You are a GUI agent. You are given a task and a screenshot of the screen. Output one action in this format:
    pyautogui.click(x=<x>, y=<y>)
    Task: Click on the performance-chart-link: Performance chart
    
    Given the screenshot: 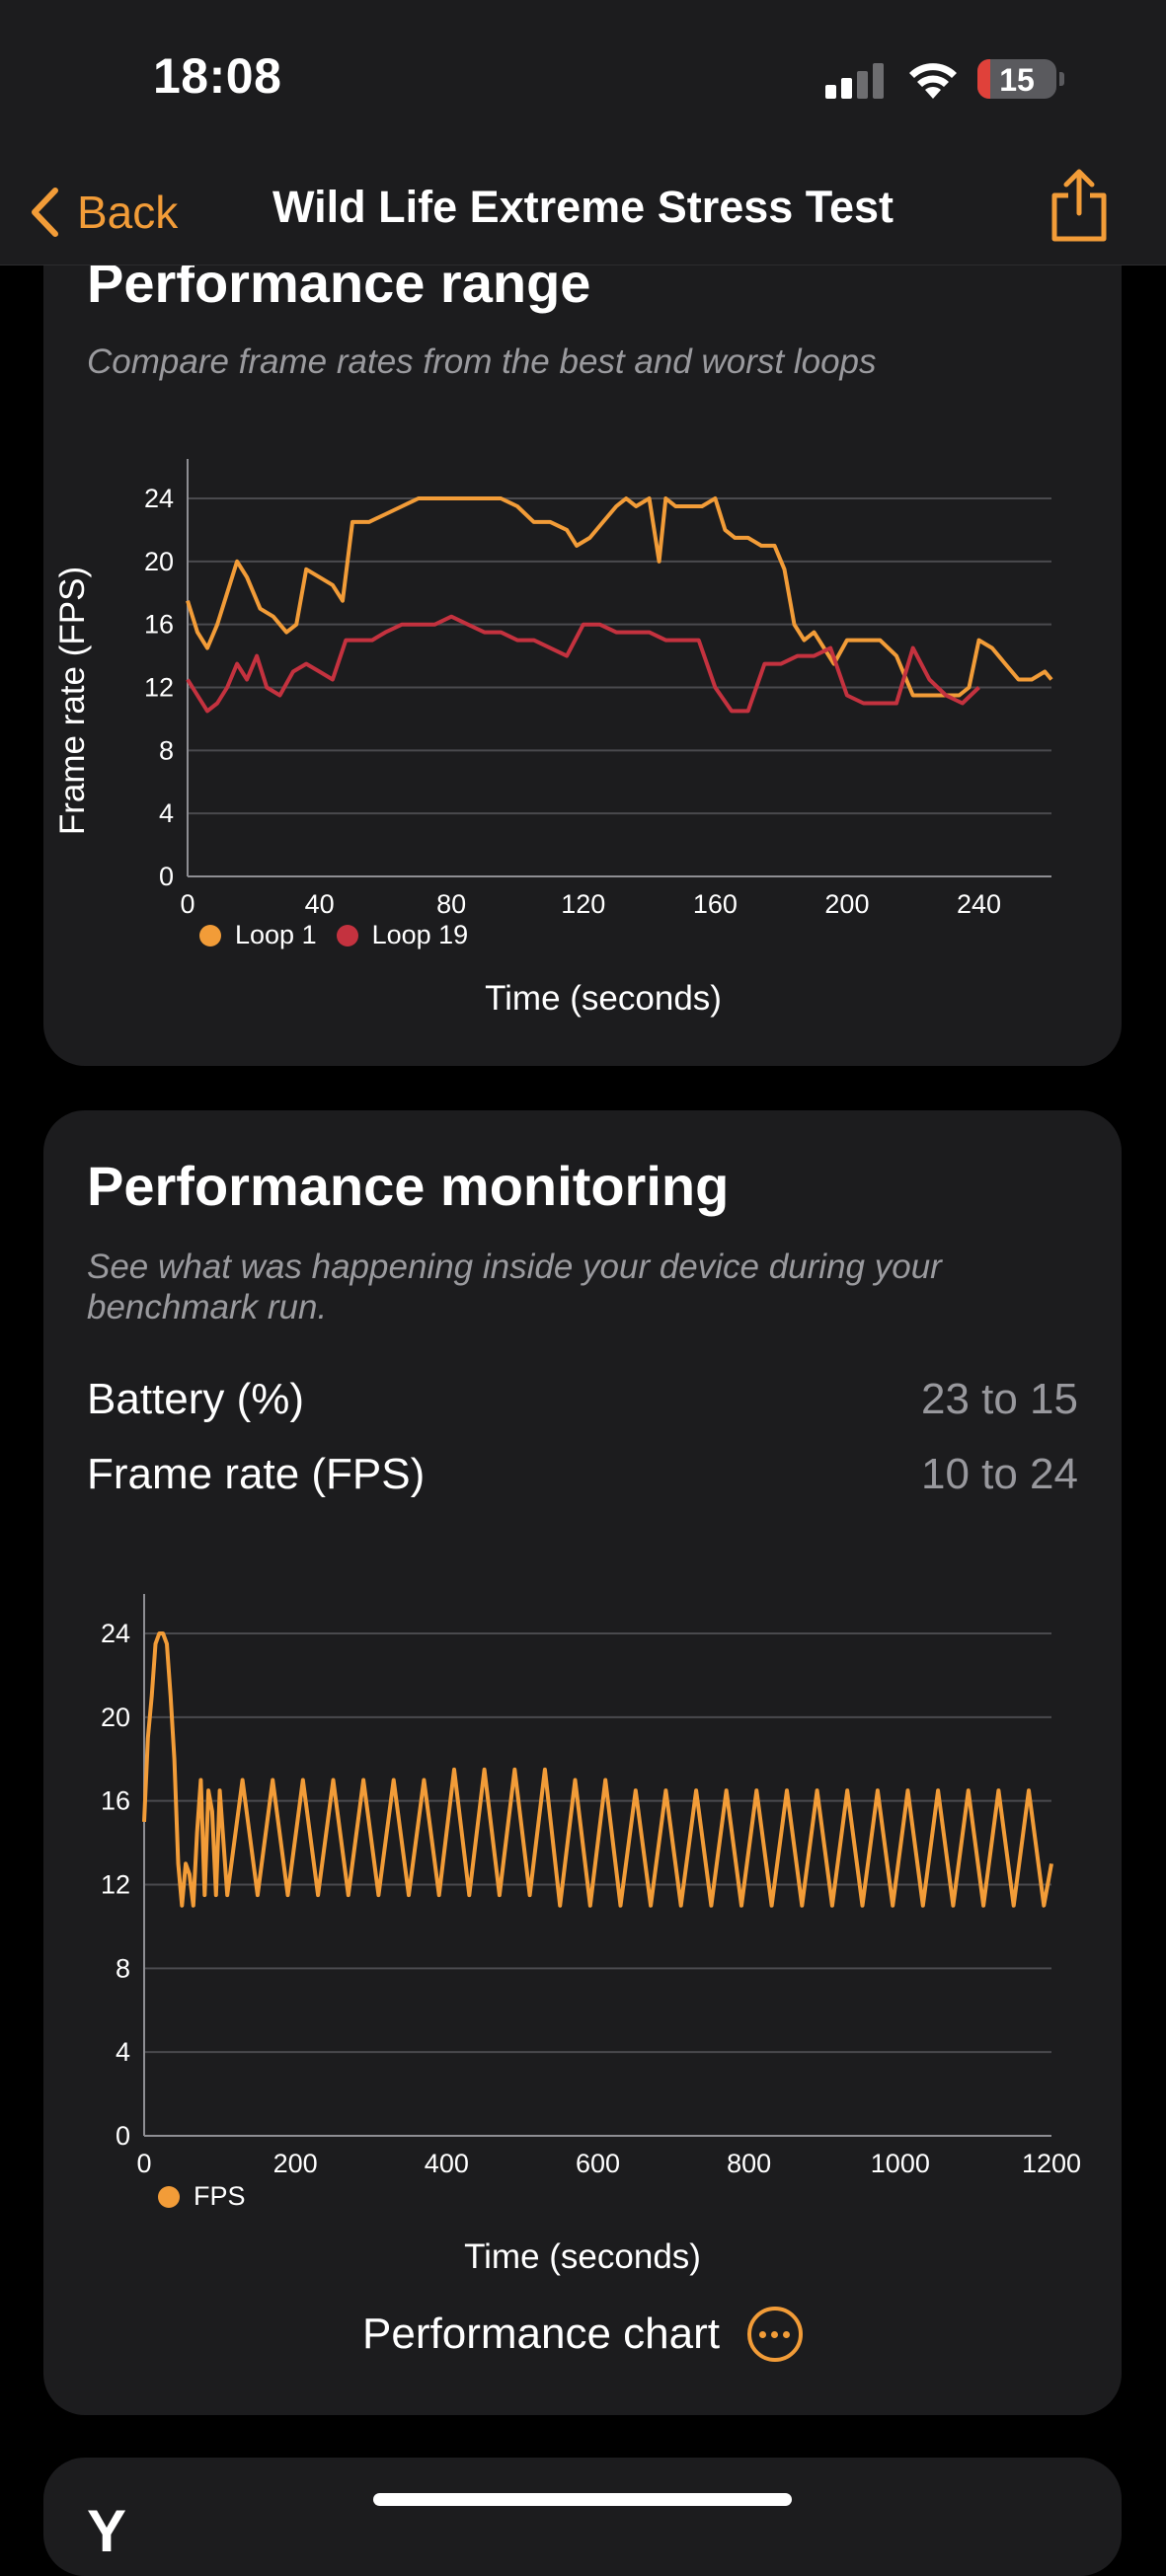 What is the action you would take?
    pyautogui.click(x=582, y=2334)
    